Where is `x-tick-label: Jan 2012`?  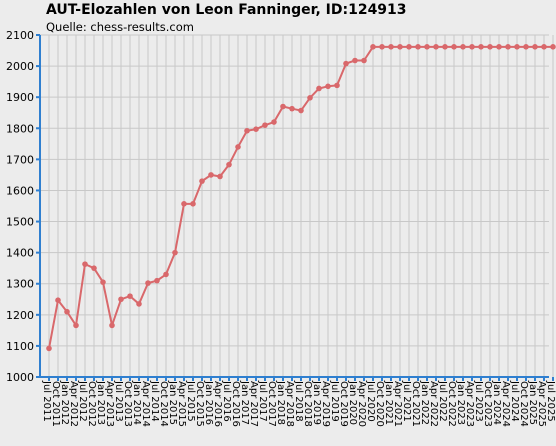
x-tick-label: Jan 2012 is located at coordinates (64, 402).